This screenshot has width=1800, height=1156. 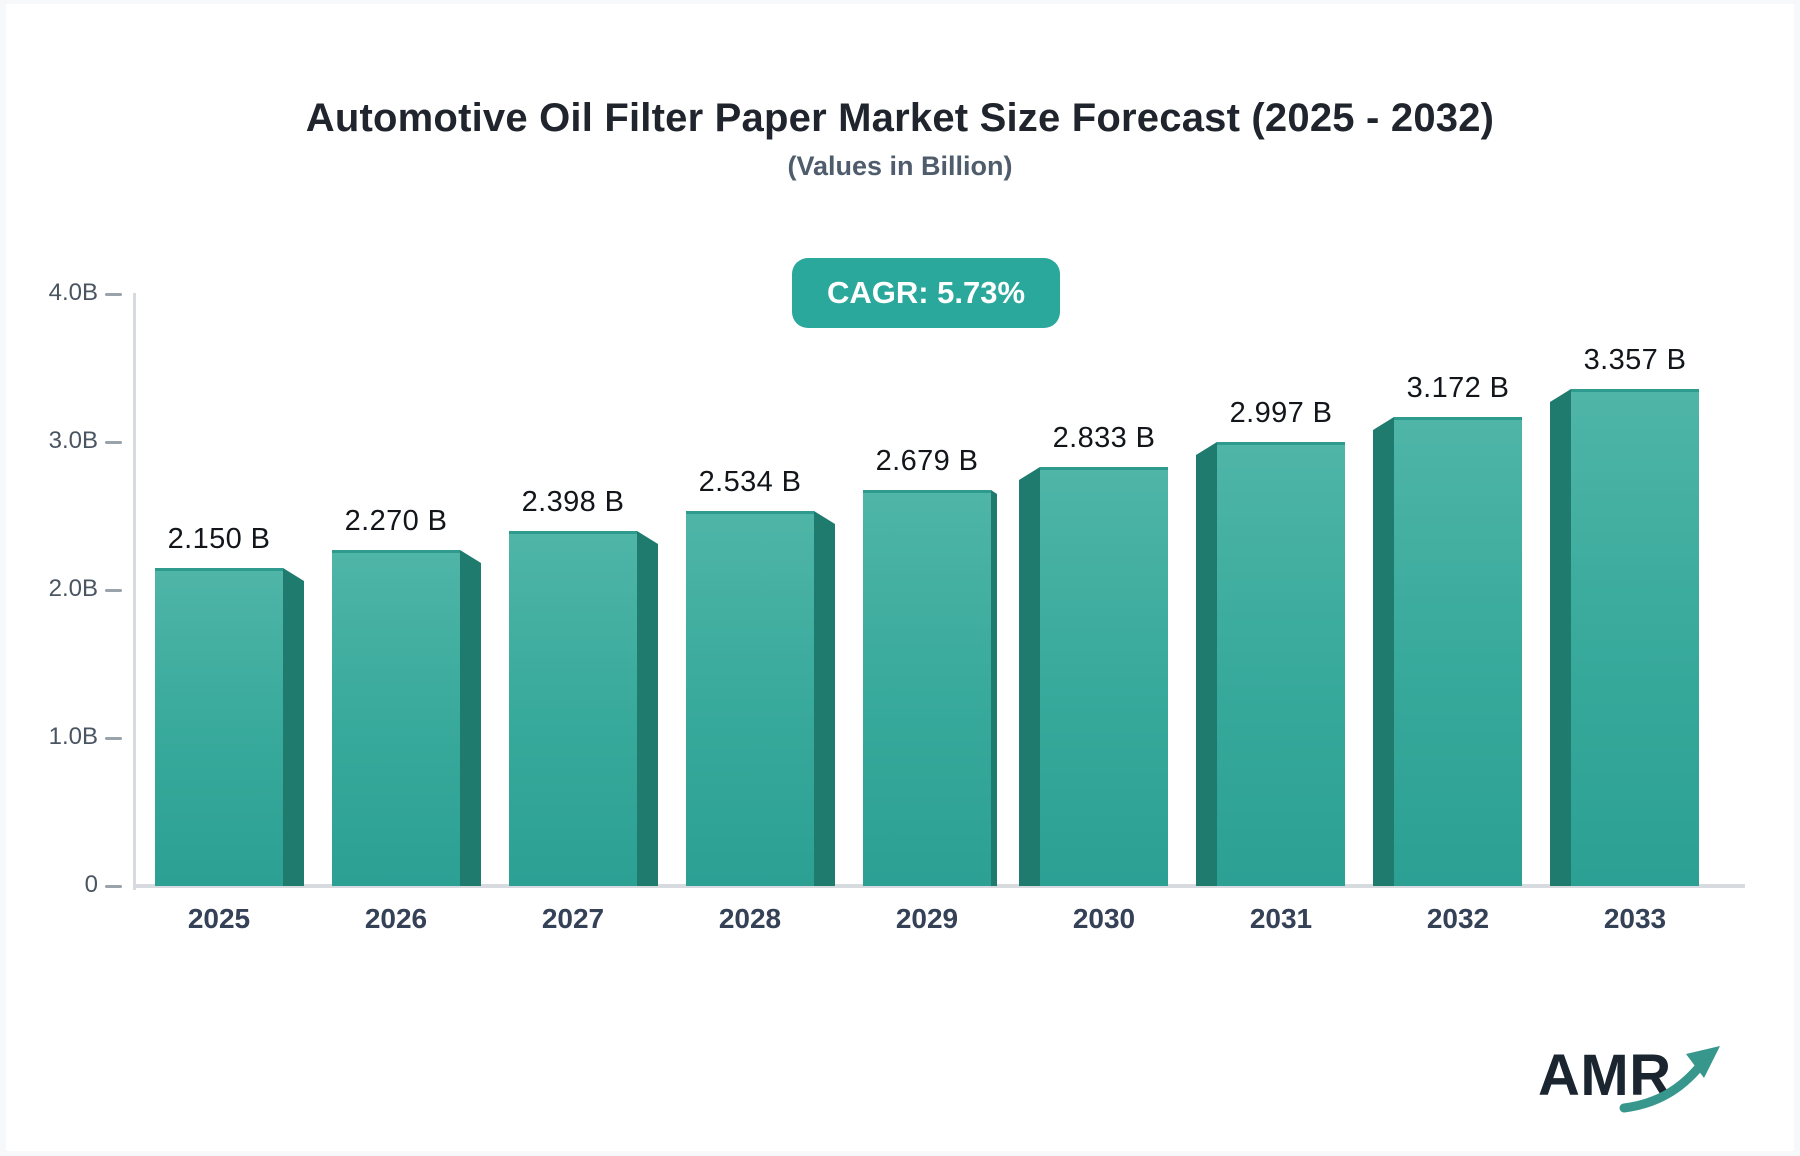 I want to click on page-subtitle: (Values in Billion), so click(x=900, y=166).